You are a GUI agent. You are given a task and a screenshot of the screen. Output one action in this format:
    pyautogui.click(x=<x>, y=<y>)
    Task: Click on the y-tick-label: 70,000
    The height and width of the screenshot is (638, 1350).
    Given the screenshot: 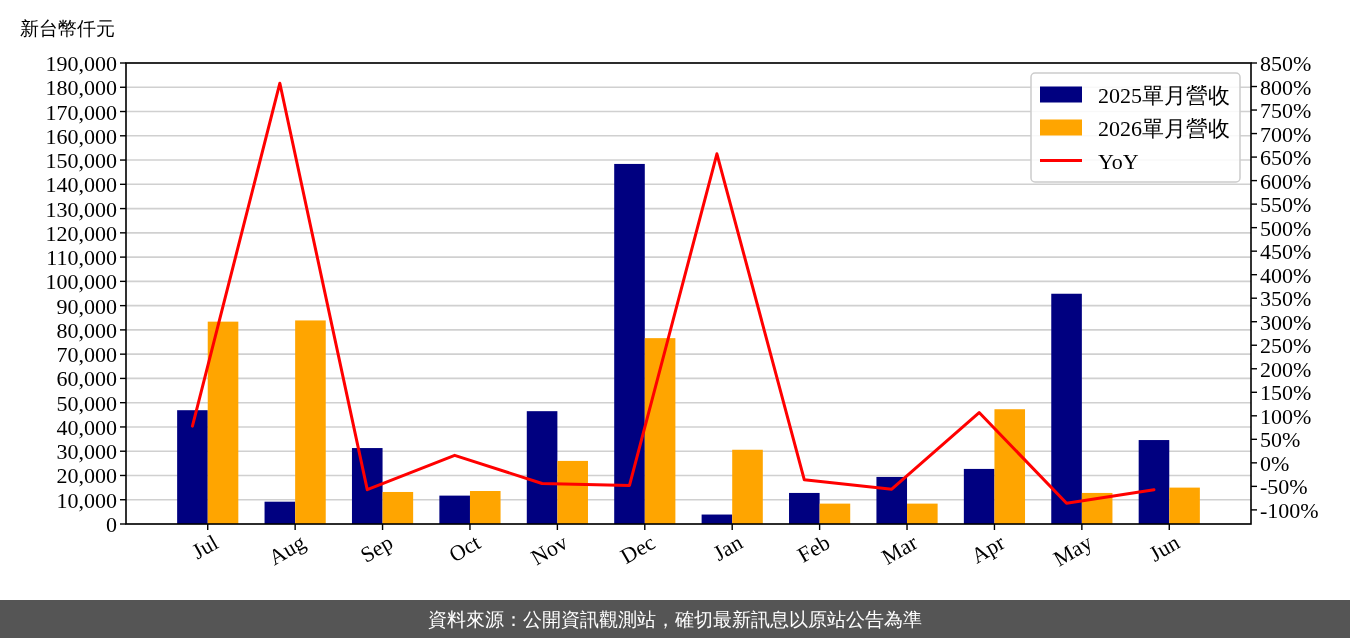 What is the action you would take?
    pyautogui.click(x=86, y=354)
    